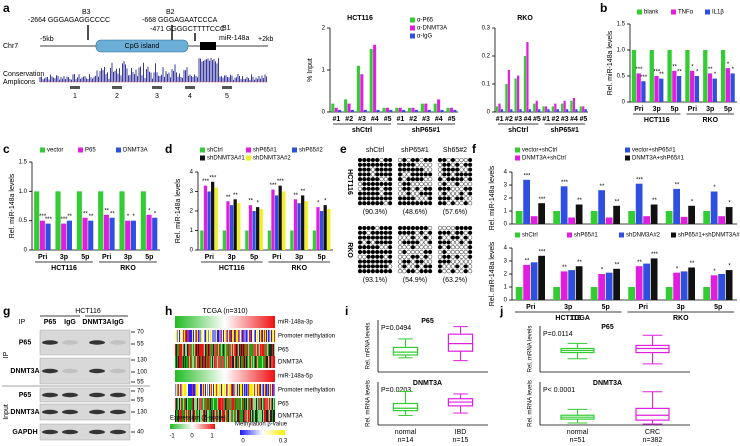  I want to click on legend-label: vector+shP65#1, so click(654, 151).